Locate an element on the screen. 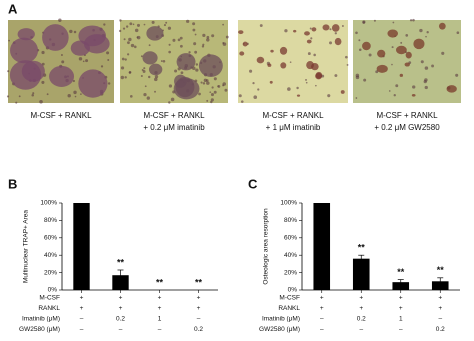  condition-name: M-CSF is located at coordinates (289, 298).